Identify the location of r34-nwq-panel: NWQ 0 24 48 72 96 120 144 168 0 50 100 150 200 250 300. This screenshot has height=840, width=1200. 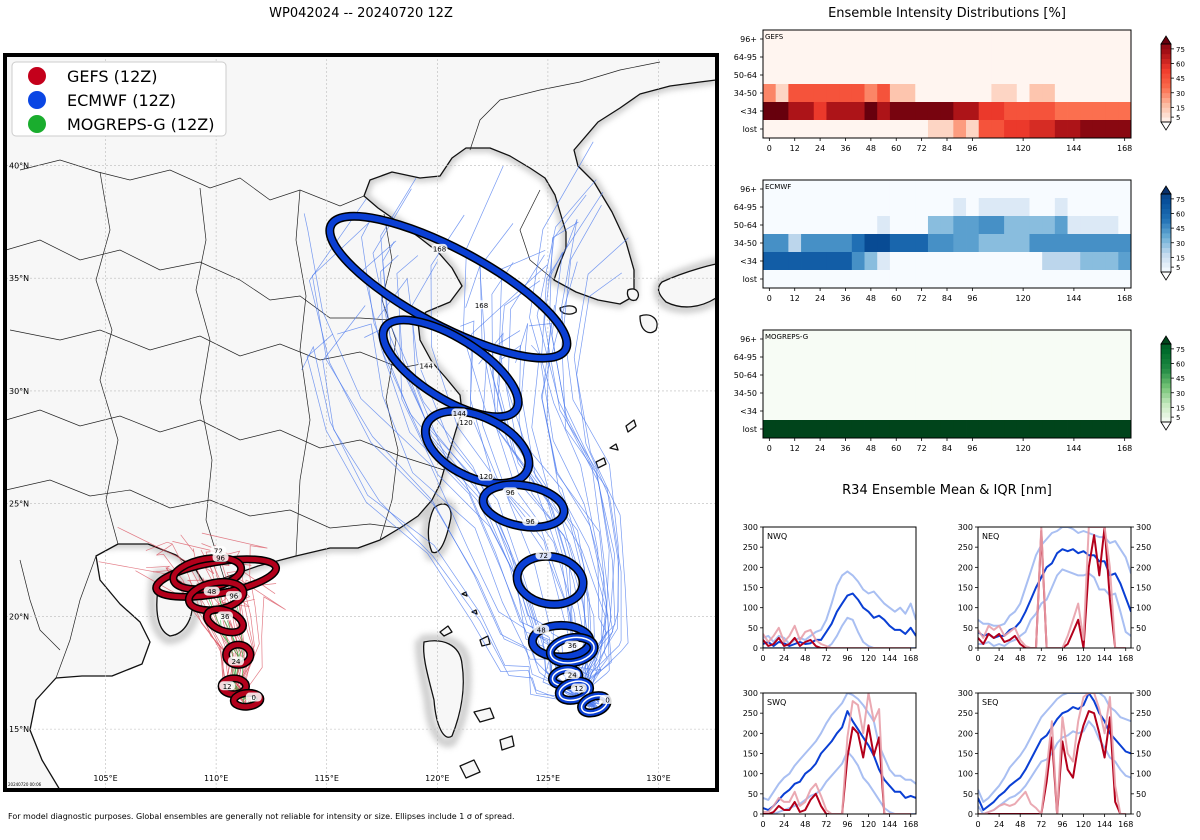
(831, 593).